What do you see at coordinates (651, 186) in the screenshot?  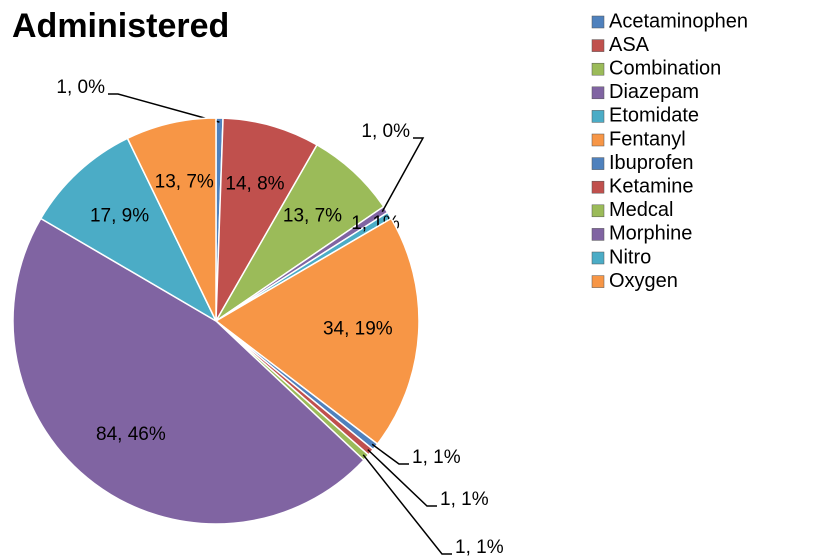 I see `legend-label: Ketamine` at bounding box center [651, 186].